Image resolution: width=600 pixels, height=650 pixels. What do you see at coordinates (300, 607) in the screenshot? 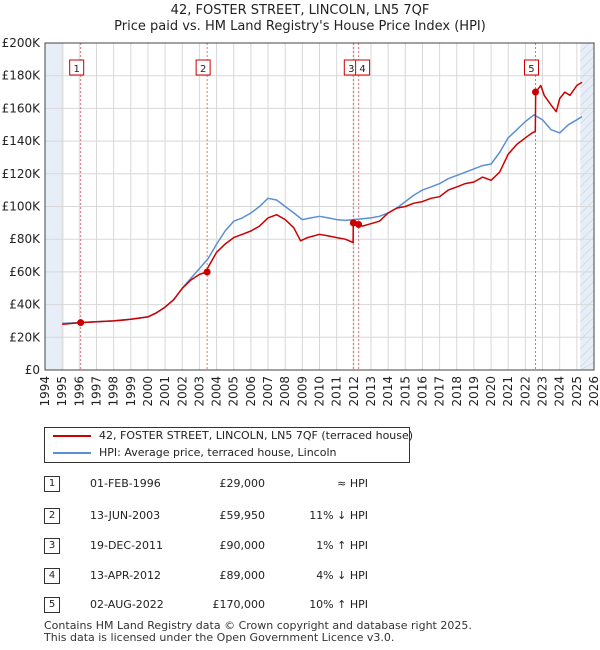
I see `table-row: 5 02-AUG-2022 £170,000 10% ↑ HPI` at bounding box center [300, 607].